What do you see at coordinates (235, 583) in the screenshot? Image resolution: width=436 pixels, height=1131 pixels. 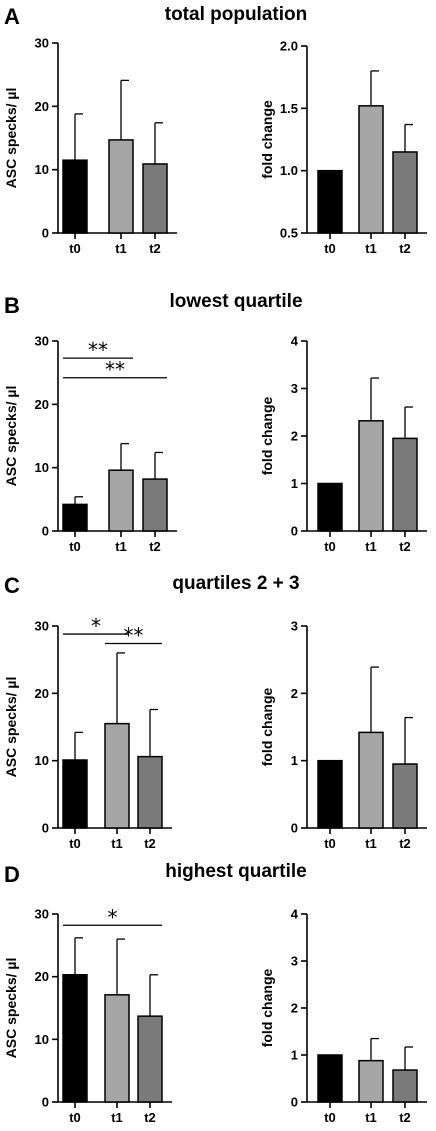 I see `panel-title-c: quartiles 2 + 3` at bounding box center [235, 583].